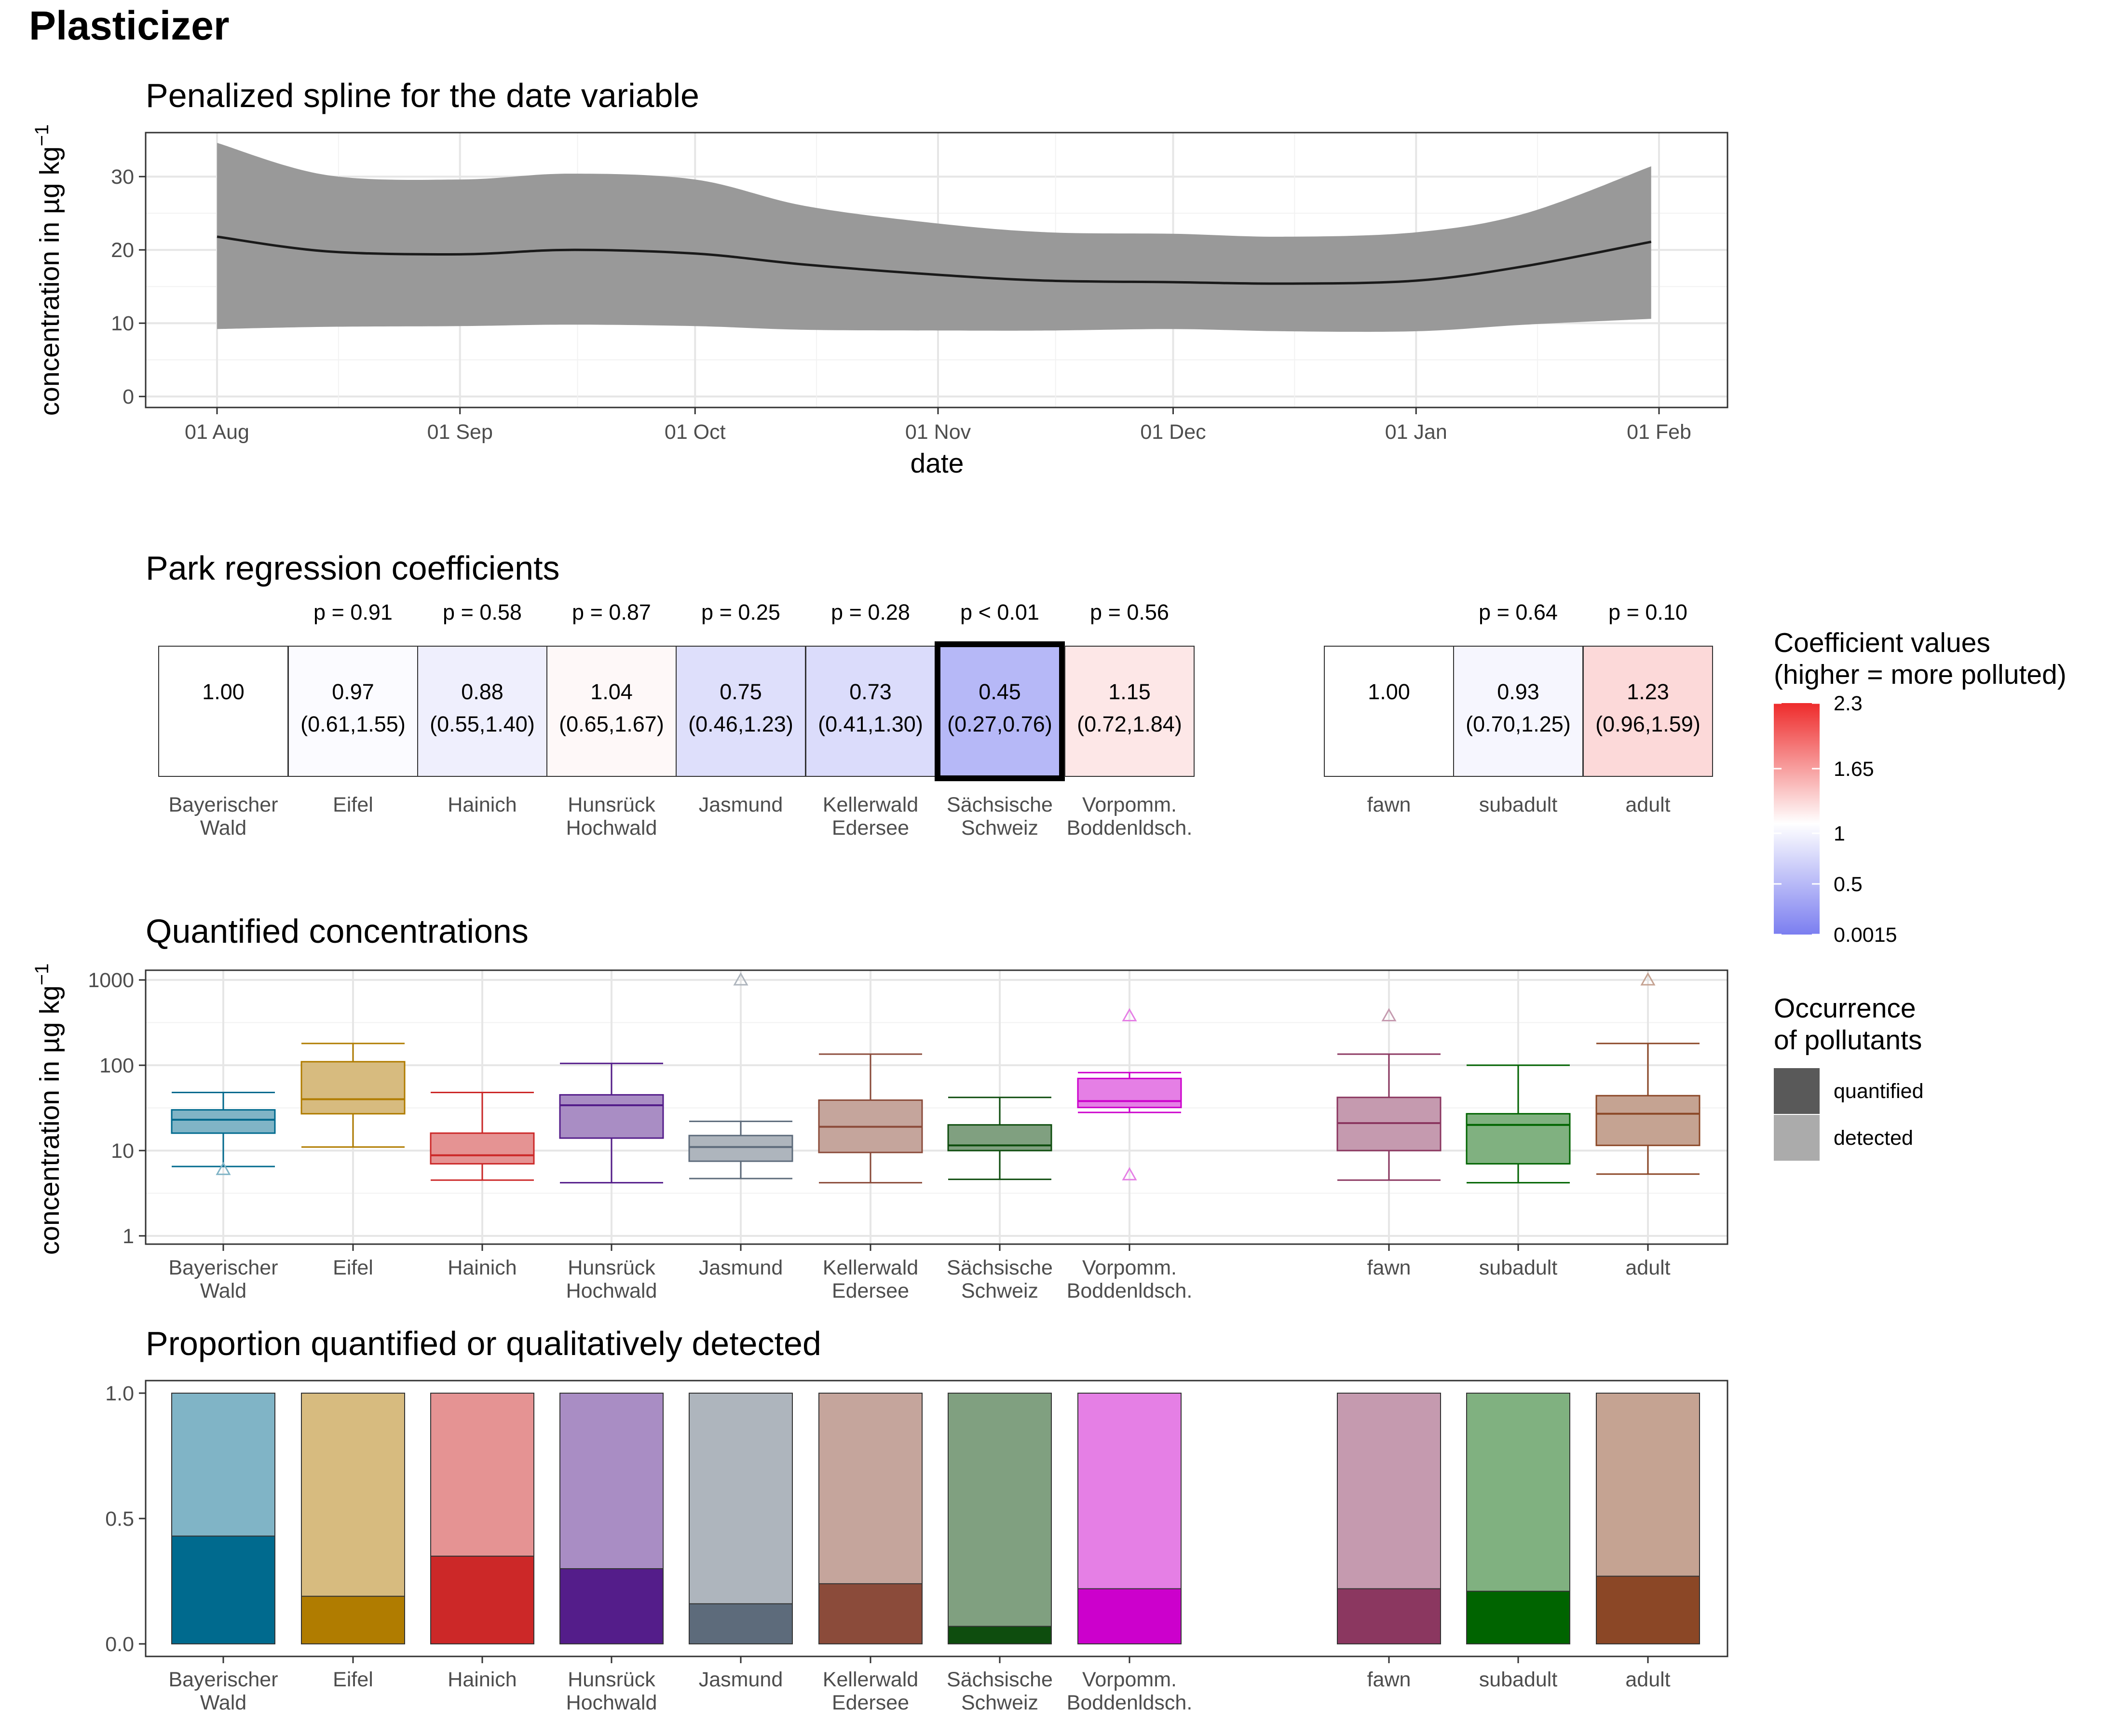 The image size is (2122, 1736). Describe the element at coordinates (223, 1691) in the screenshot. I see `proportion-category-label: Bayerischer Wald` at that location.